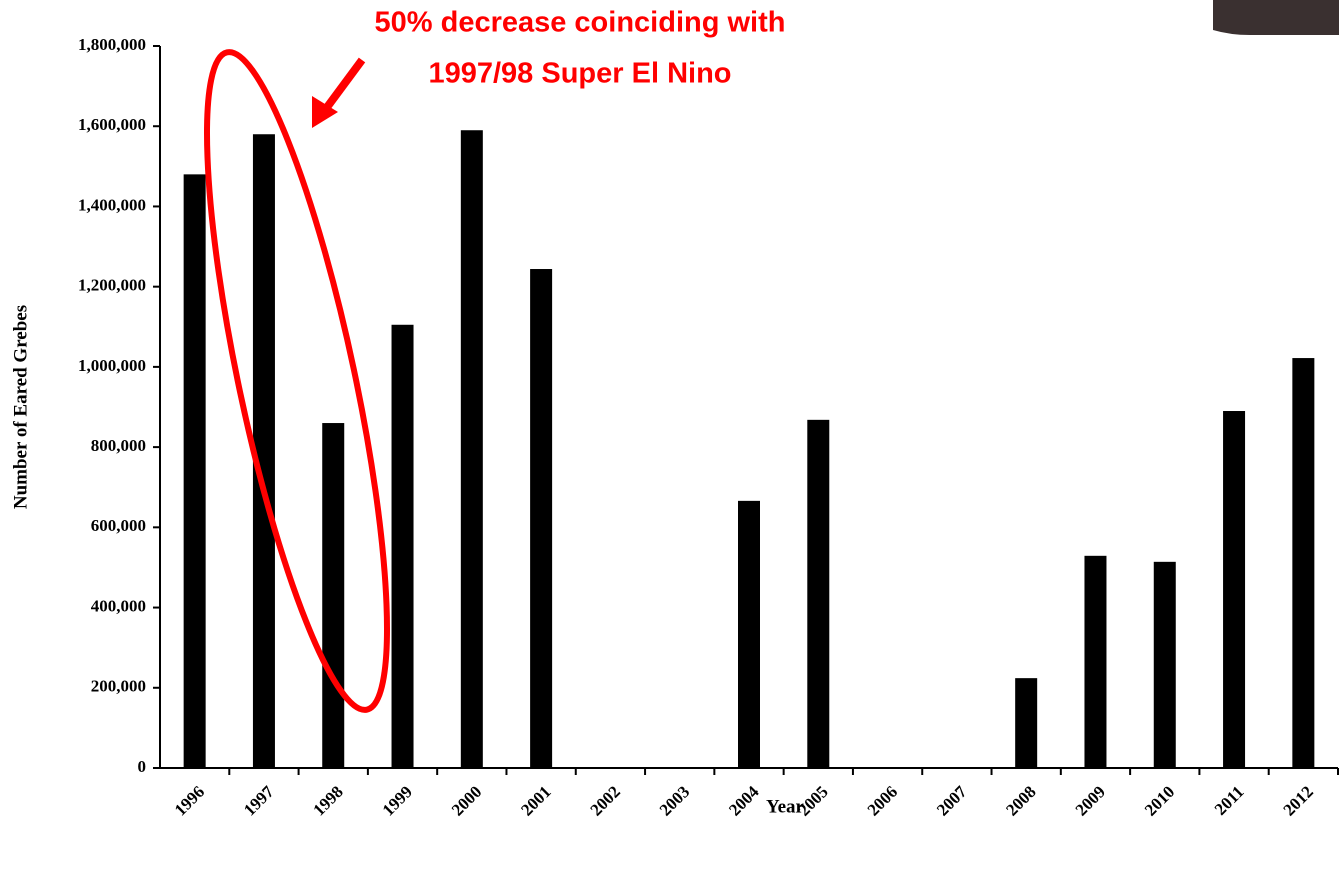 This screenshot has width=1339, height=872. What do you see at coordinates (580, 23) in the screenshot?
I see `annotation: 50% decrease coinciding with` at bounding box center [580, 23].